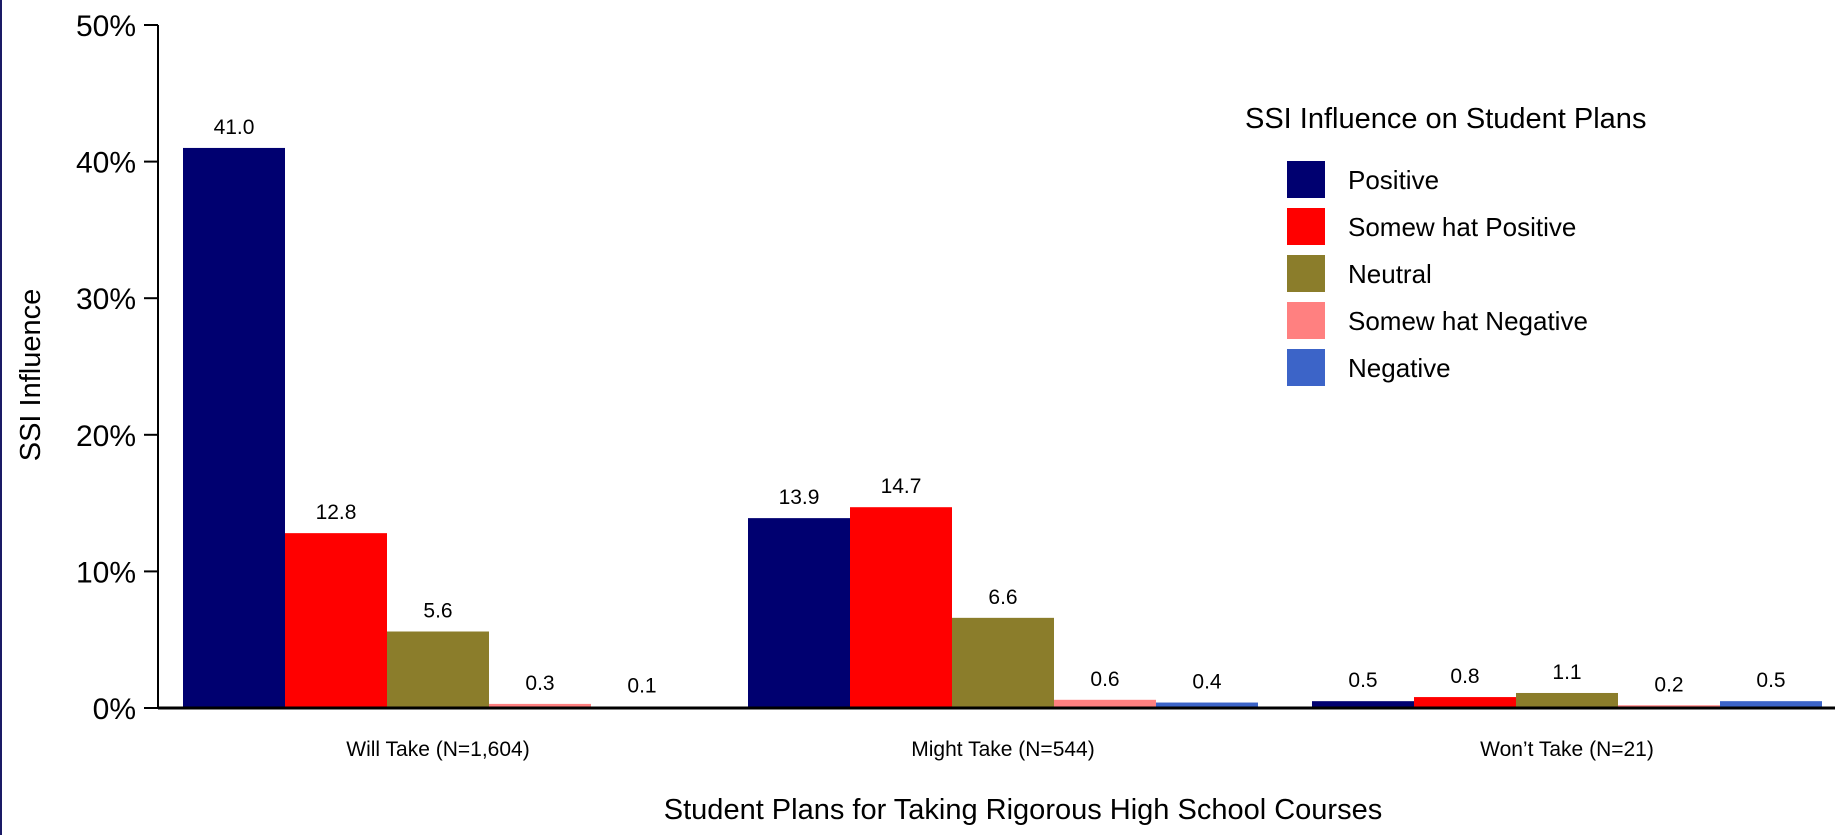  Describe the element at coordinates (1566, 672) in the screenshot. I see `data-label: 1.1` at that location.